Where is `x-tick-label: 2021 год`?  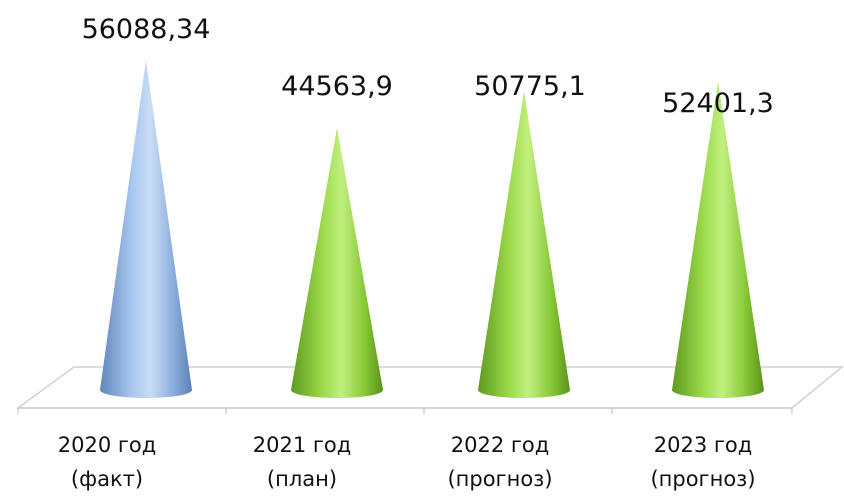
x-tick-label: 2021 год is located at coordinates (302, 445).